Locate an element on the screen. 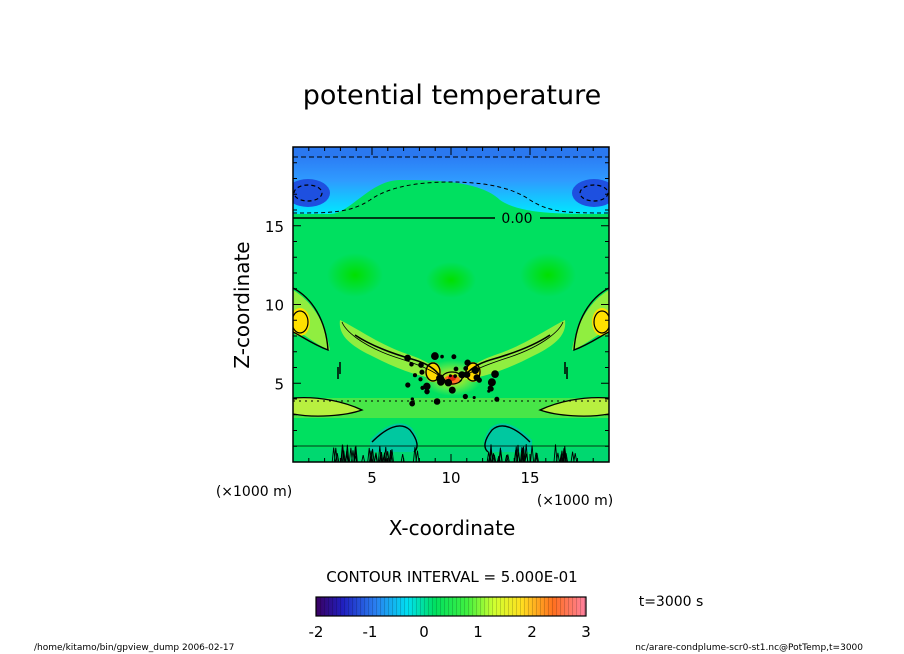  footer-left: /home/kitamo/bin/gpview_dump 2006-02-17 is located at coordinates (134, 648).